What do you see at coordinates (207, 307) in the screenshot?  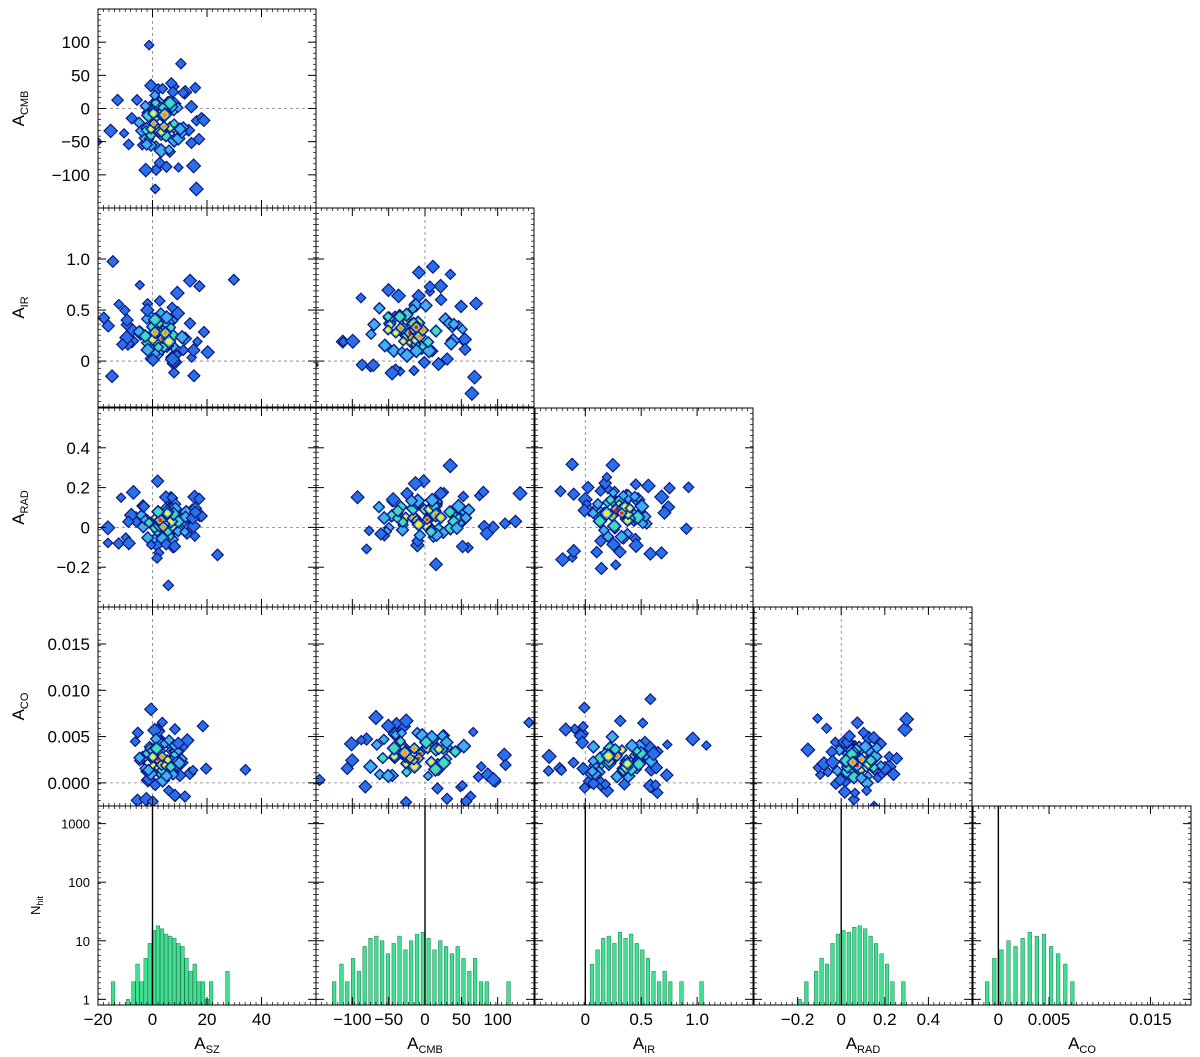 I see `panel-frame-sz-ir` at bounding box center [207, 307].